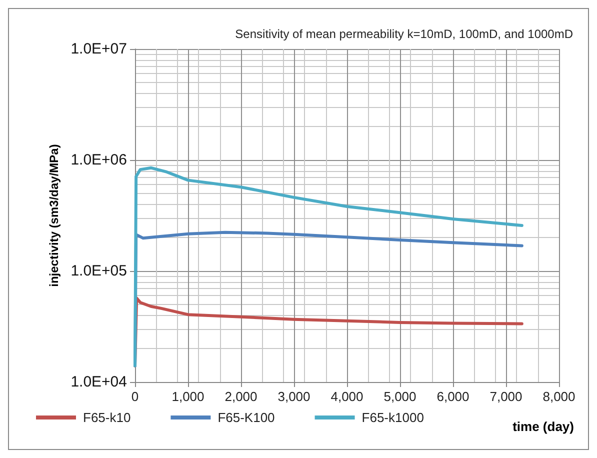  What do you see at coordinates (98, 271) in the screenshot?
I see `y-tick-label: 1.0E+05` at bounding box center [98, 271].